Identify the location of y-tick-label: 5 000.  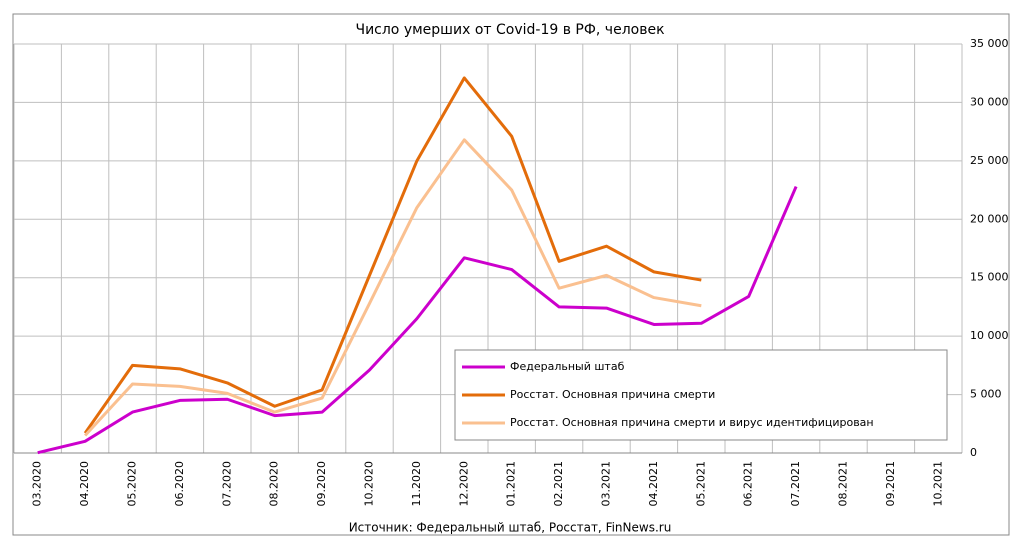
(986, 394).